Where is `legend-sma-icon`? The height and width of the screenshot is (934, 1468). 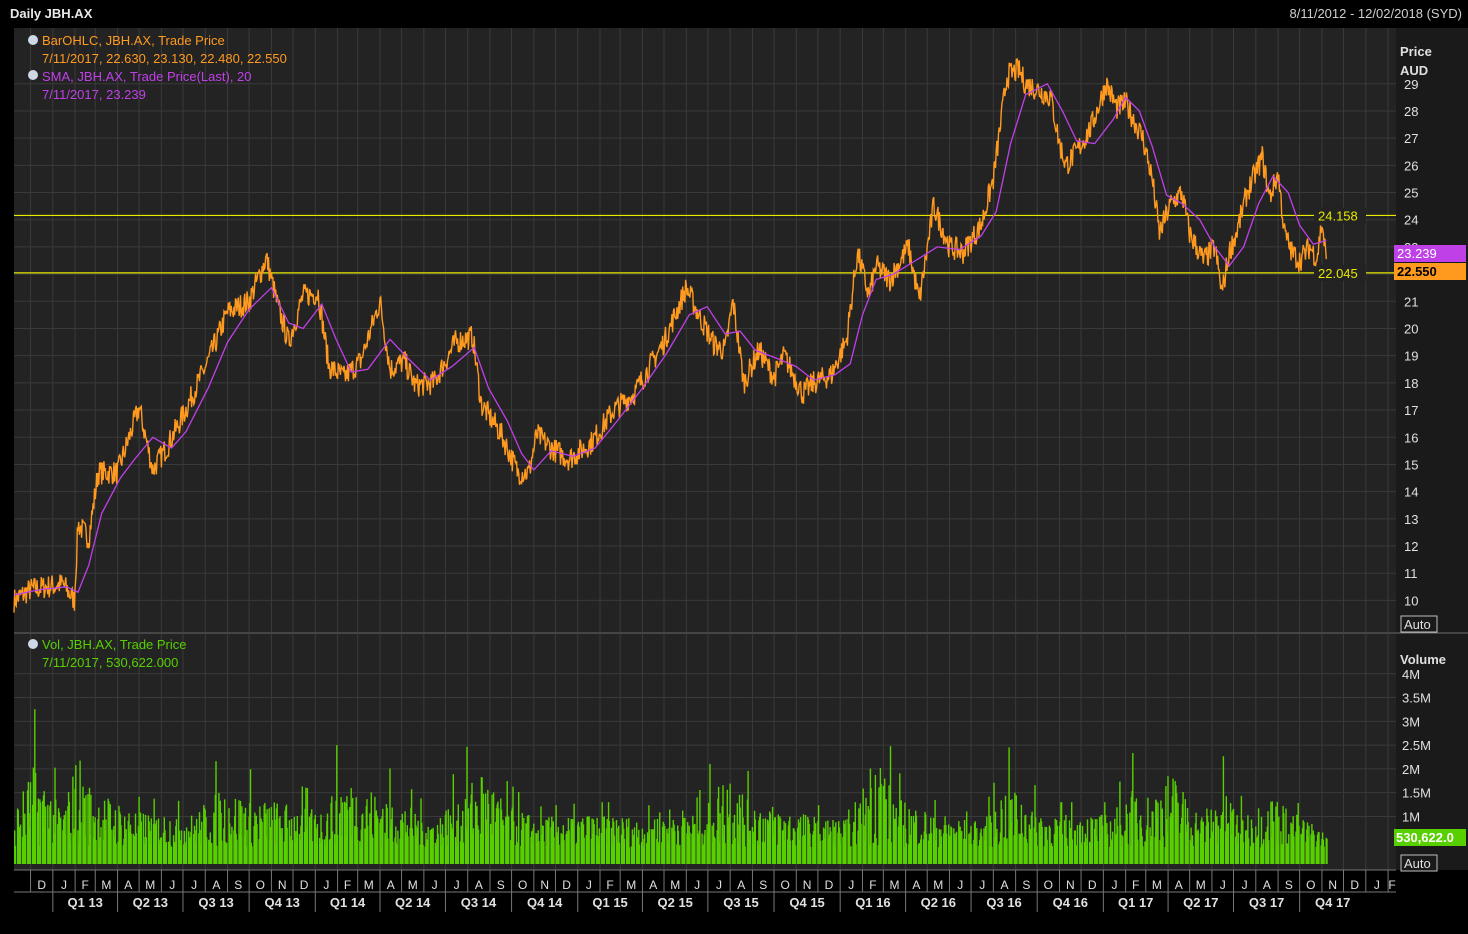 legend-sma-icon is located at coordinates (33, 75).